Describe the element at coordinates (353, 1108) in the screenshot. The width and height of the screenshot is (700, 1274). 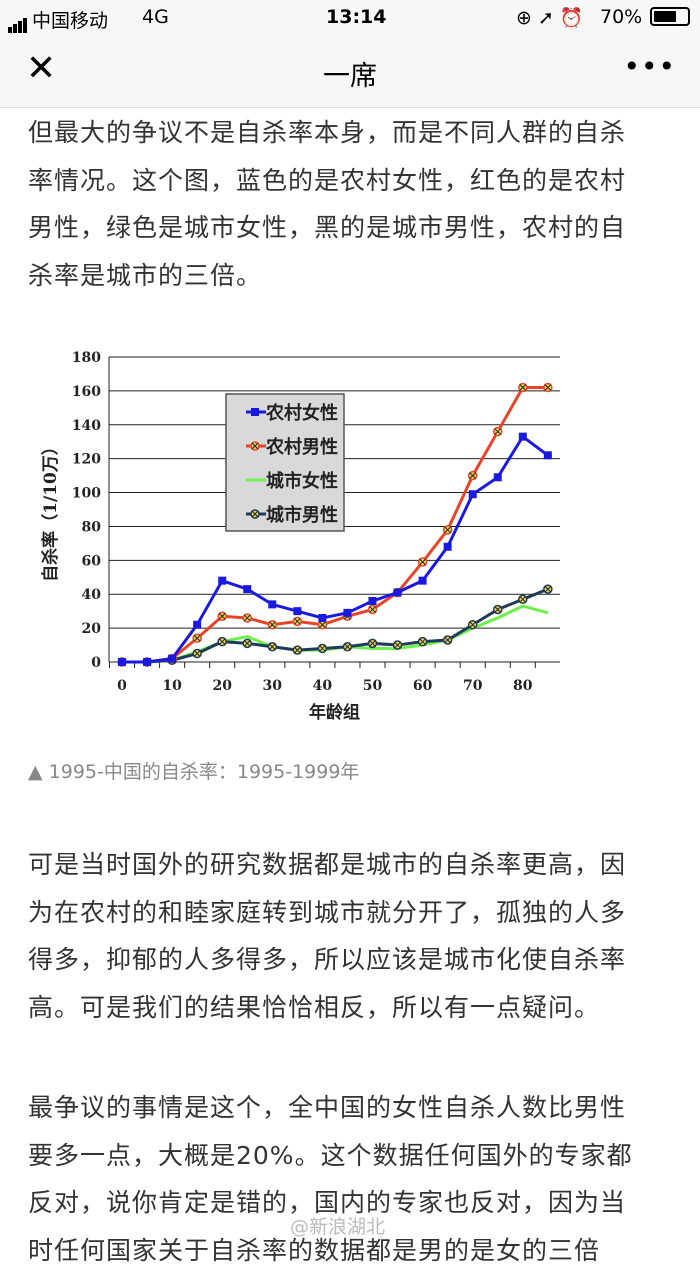
I see `text-line: 最争议的事情是这个，全中国的女性自杀人数比男性` at that location.